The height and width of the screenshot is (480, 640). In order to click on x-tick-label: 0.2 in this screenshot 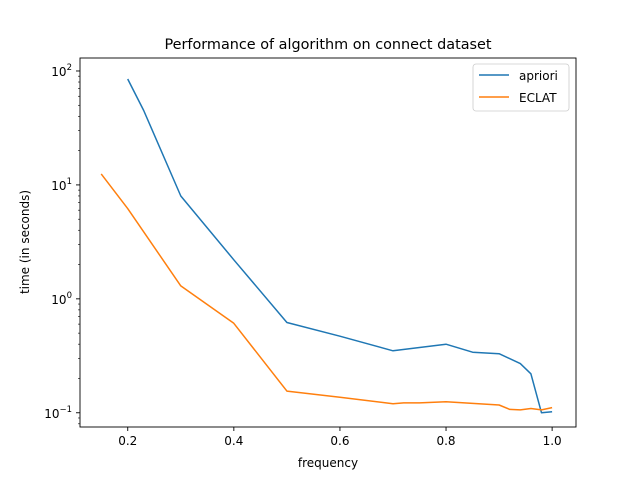, I will do `click(127, 441)`.